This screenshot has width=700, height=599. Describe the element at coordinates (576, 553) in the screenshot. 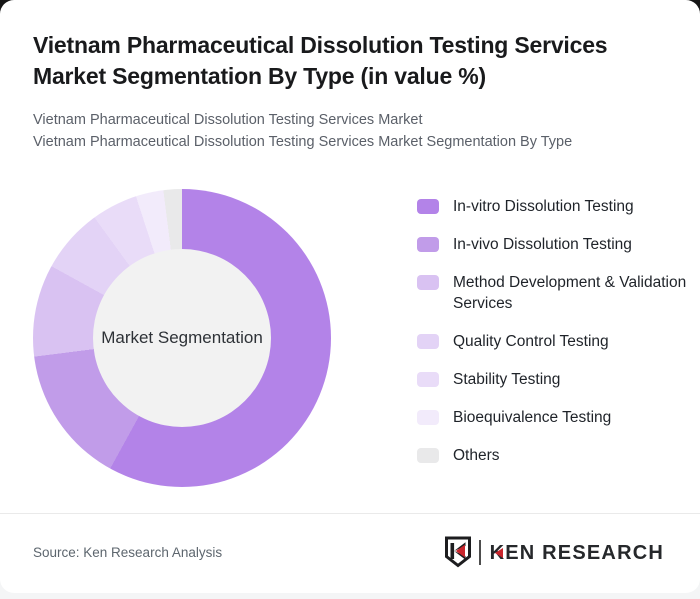

I see `logo-wordmark: KEN RESEARCH` at that location.